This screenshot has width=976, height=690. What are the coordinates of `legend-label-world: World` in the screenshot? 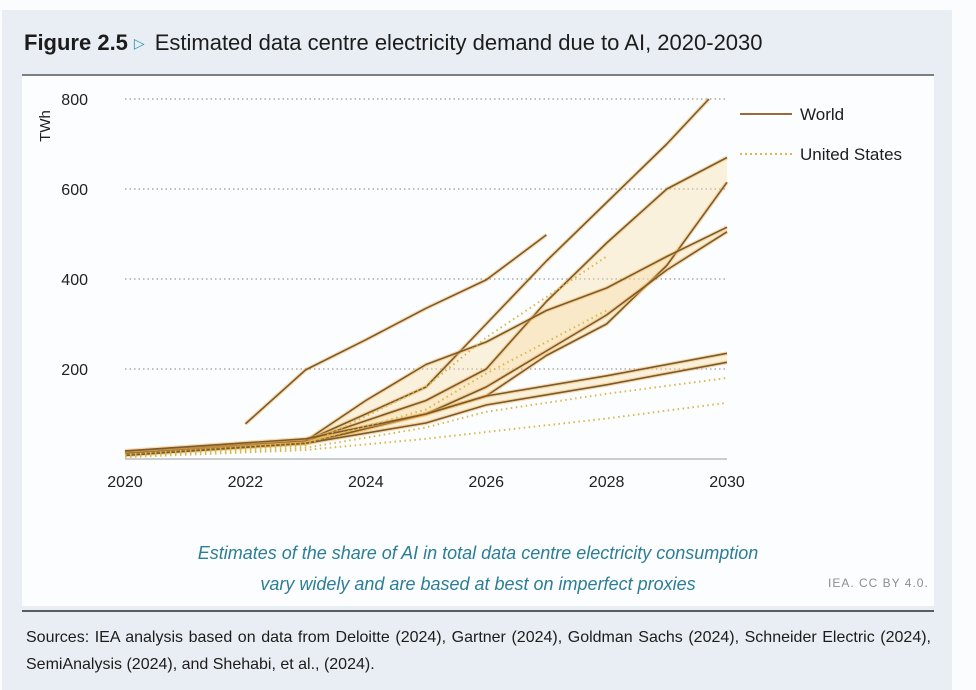 It's located at (822, 114).